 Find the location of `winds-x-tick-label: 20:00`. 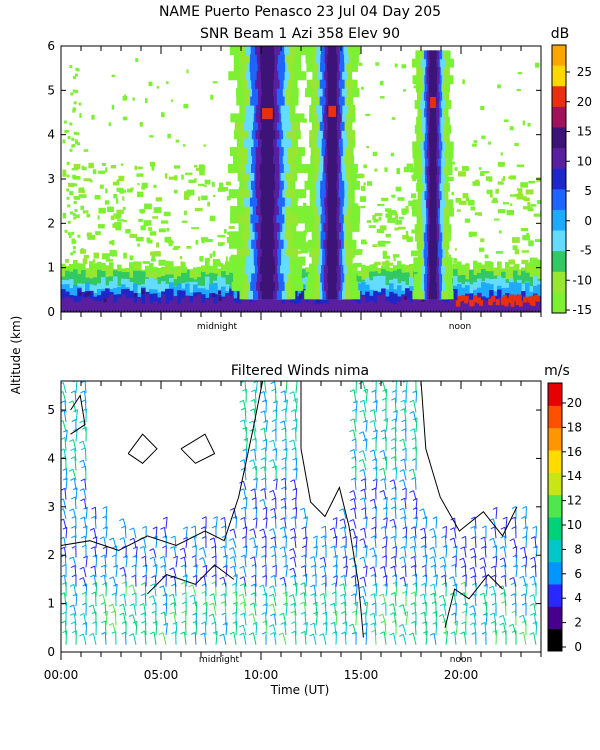

winds-x-tick-label: 20:00 is located at coordinates (461, 675).